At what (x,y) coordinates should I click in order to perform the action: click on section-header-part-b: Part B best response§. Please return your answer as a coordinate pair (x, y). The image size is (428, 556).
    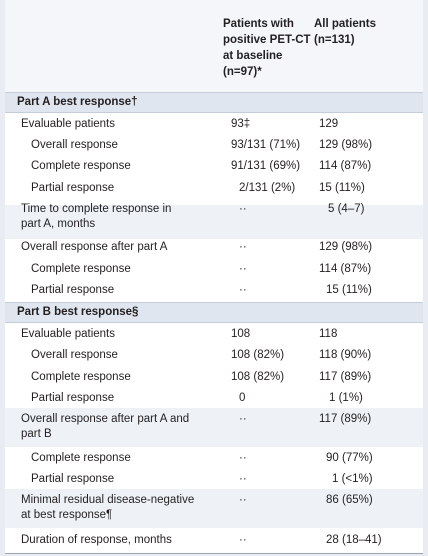
    Looking at the image, I should click on (214, 312).